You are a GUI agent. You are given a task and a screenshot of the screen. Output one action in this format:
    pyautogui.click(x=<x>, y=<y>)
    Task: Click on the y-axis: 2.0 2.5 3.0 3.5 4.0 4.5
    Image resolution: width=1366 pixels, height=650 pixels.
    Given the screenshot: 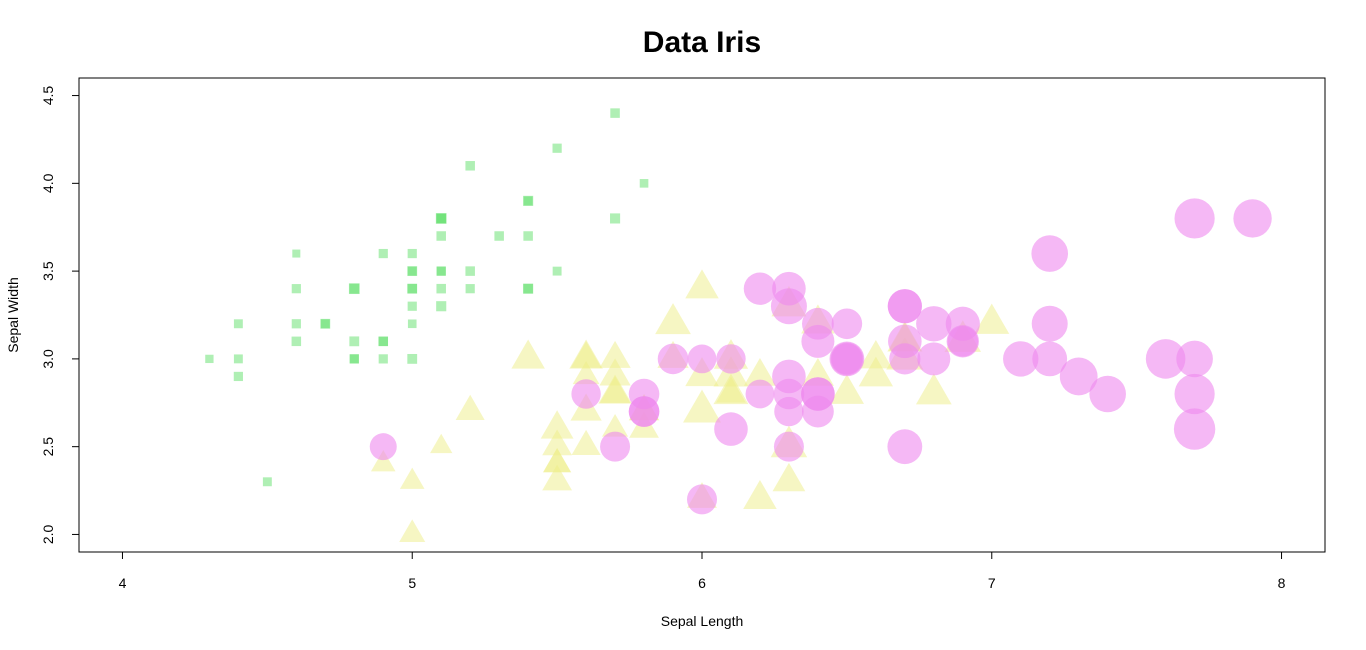 What is the action you would take?
    pyautogui.click(x=60, y=315)
    